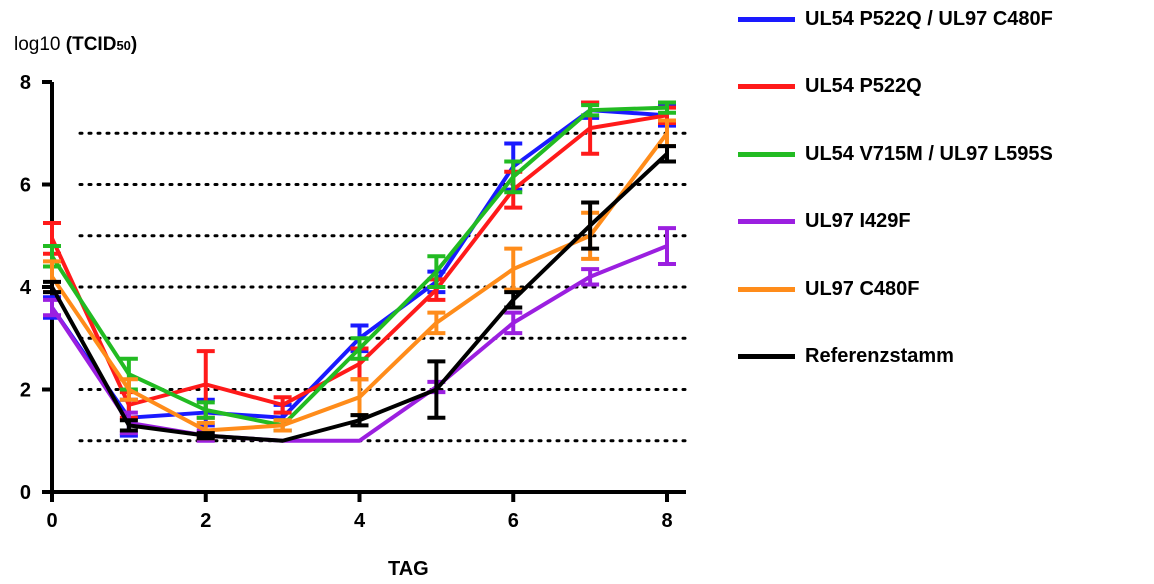  I want to click on x-tick-label: 6, so click(513, 521).